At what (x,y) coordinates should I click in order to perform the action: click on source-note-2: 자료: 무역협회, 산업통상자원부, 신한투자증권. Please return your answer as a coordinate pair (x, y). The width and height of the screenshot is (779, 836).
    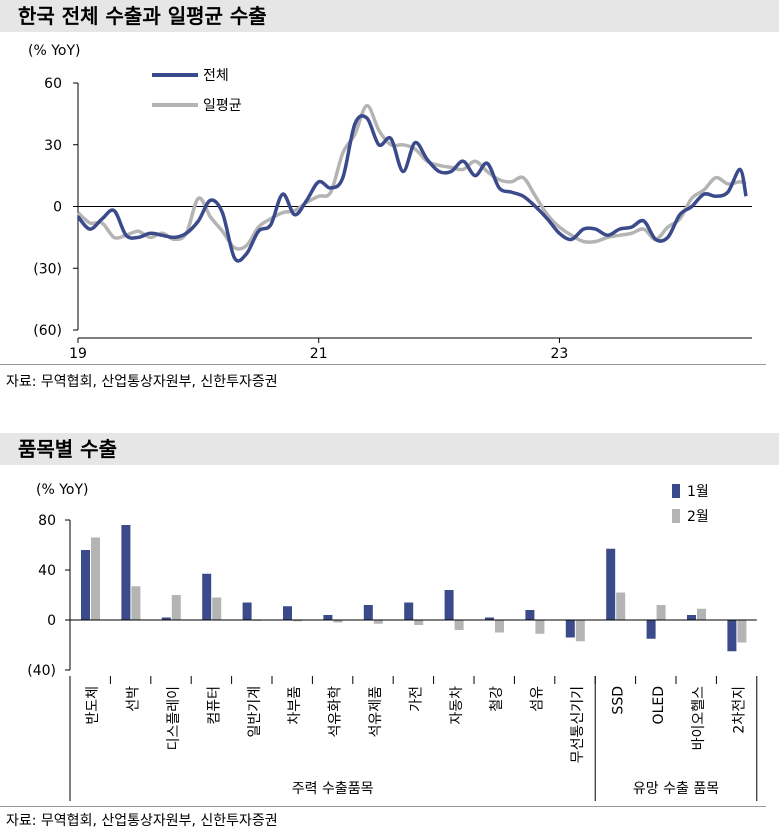
    Looking at the image, I should click on (142, 821).